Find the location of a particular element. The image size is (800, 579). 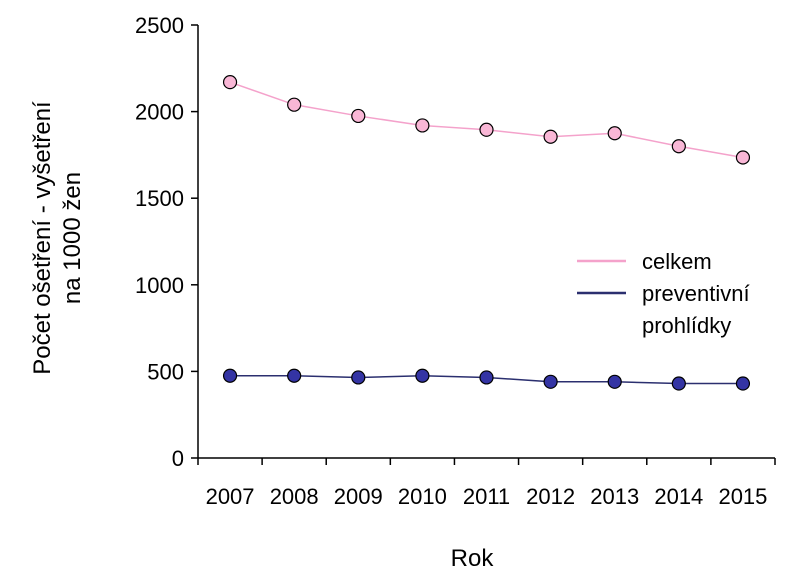

x-tick-label: 2013 is located at coordinates (614, 496).